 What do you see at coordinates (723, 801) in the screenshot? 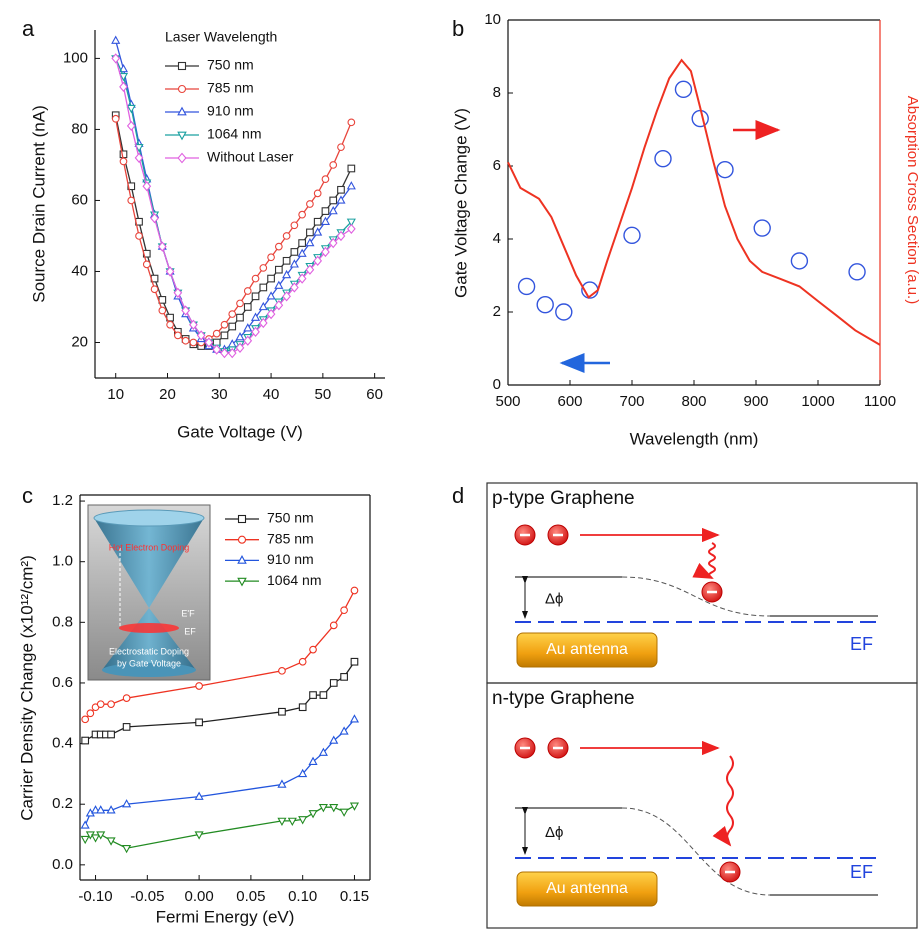
I see `relax-arrow` at bounding box center [723, 801].